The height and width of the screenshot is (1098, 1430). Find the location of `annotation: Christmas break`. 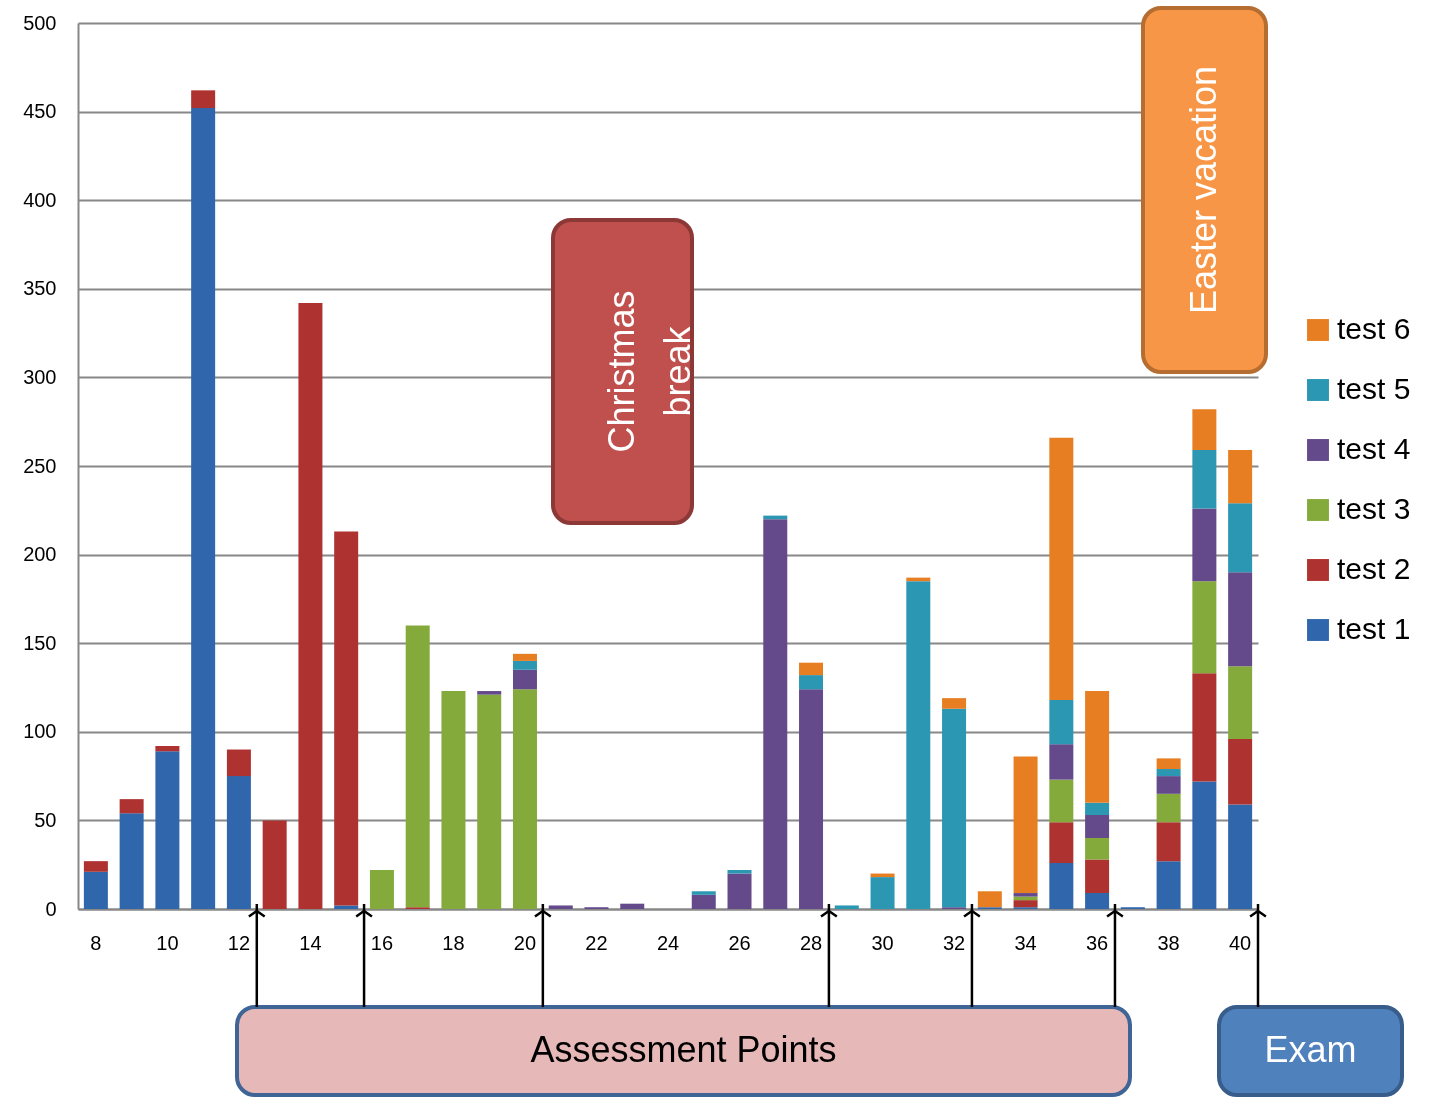

annotation: Christmas break is located at coordinates (649, 371).